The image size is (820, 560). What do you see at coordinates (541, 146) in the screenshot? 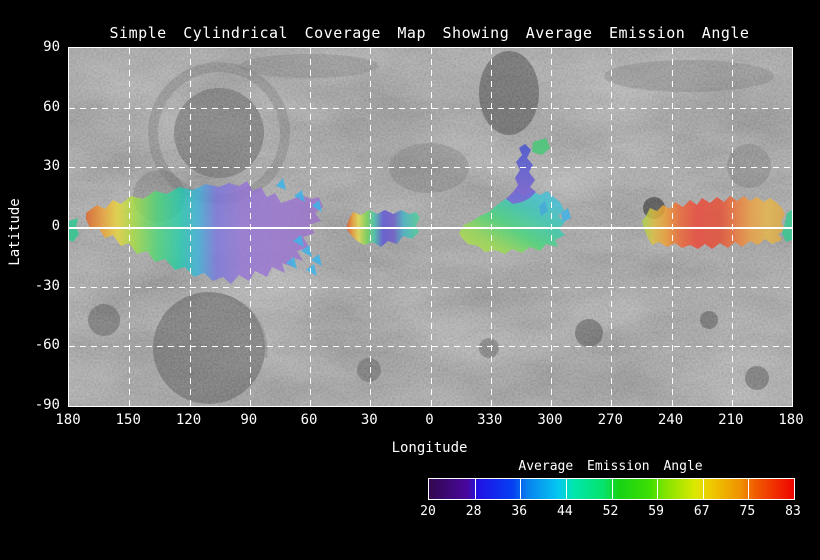
I see `coverage-fragment-green-north` at bounding box center [541, 146].